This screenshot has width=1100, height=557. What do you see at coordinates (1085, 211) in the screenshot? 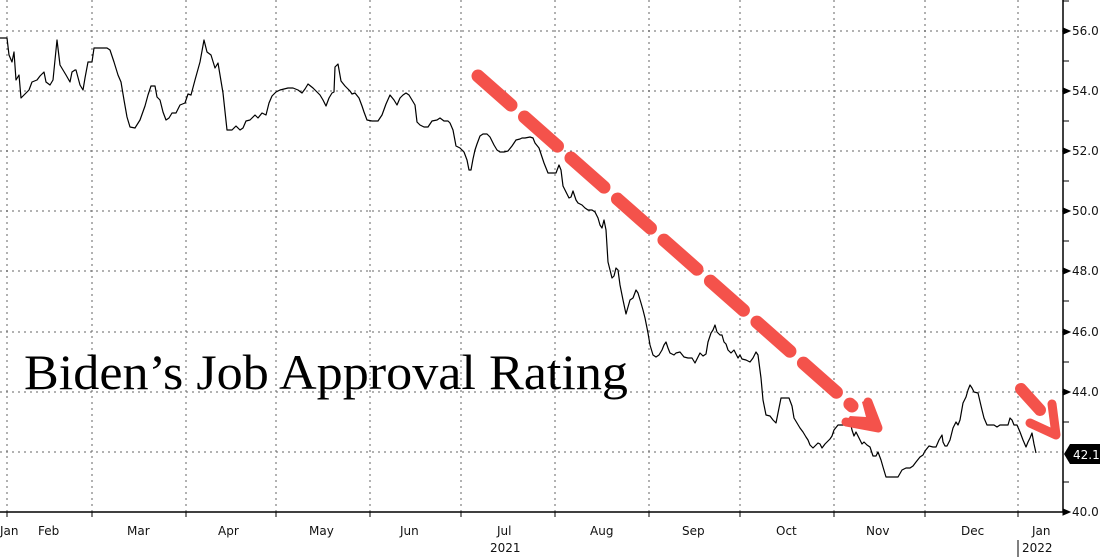
I see `y-label-50: 50.0` at bounding box center [1085, 211].